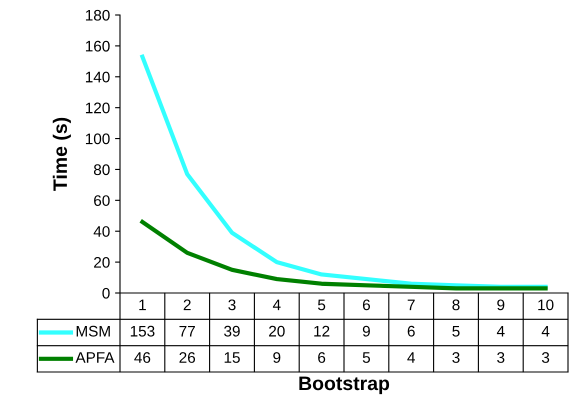  Describe the element at coordinates (106, 293) in the screenshot. I see `y-tick-label: 0` at that location.